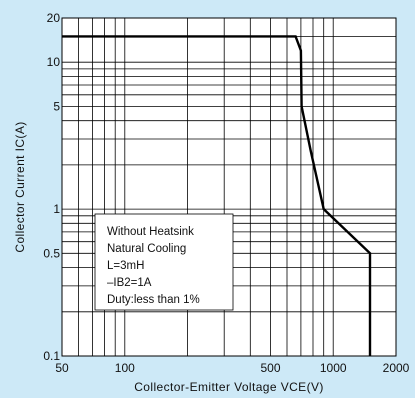 Image resolution: width=415 pixels, height=398 pixels. I want to click on y-tick-label: 0.5, so click(51, 253).